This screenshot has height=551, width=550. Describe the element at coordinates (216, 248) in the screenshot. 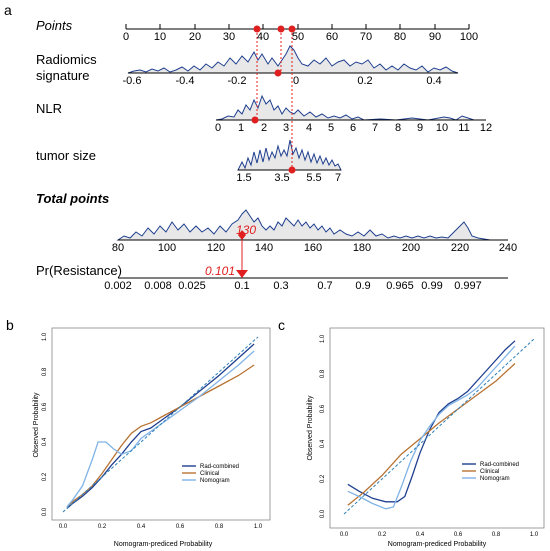

I see `total-points-tick-label: 120` at that location.